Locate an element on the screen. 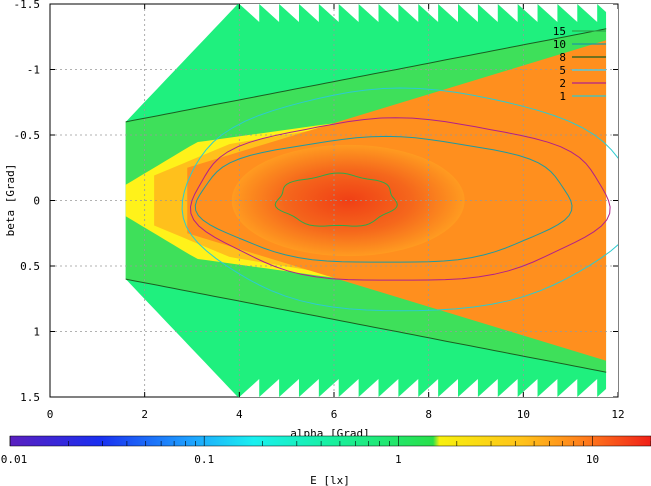 This screenshot has width=651, height=486. legend-label: 8 is located at coordinates (562, 57).